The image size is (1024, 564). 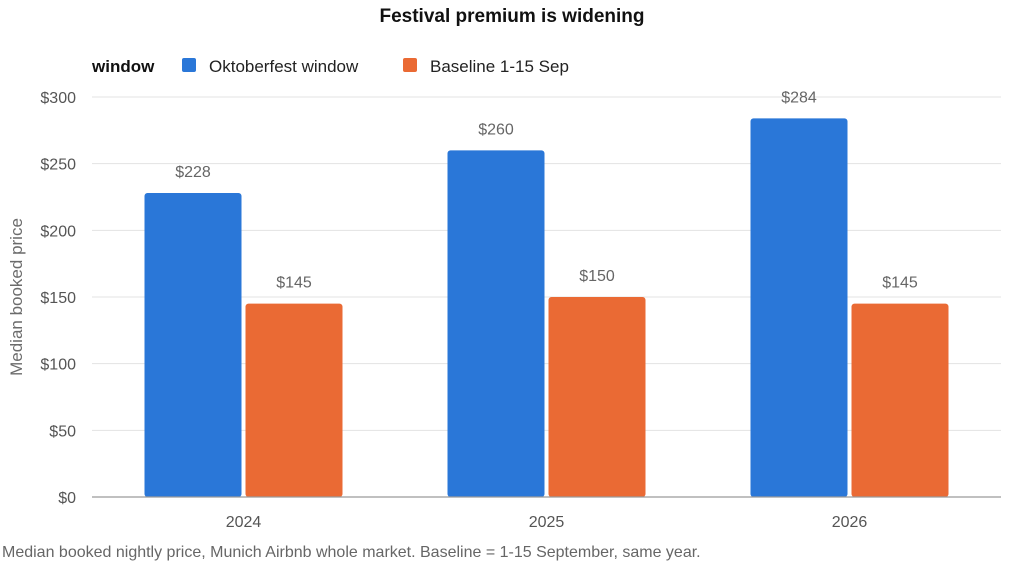 What do you see at coordinates (16, 297) in the screenshot?
I see `y-axis-label: Median booked price` at bounding box center [16, 297].